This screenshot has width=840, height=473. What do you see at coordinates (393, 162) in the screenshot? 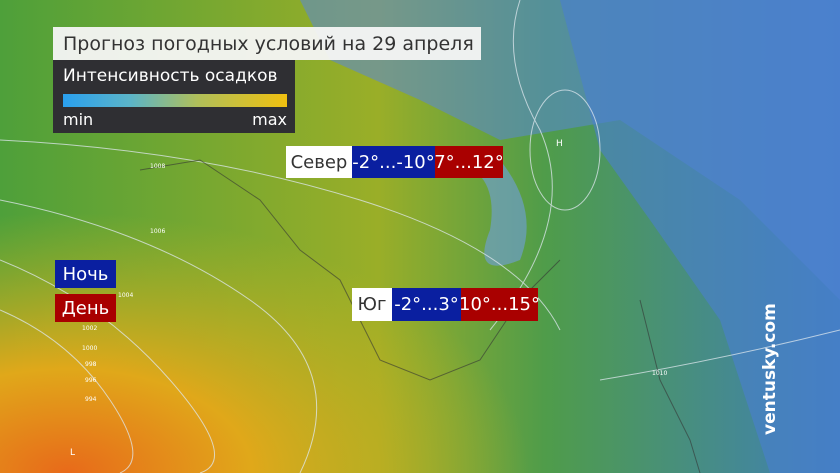
I see `night-temp: -2°...-10°` at bounding box center [393, 162].